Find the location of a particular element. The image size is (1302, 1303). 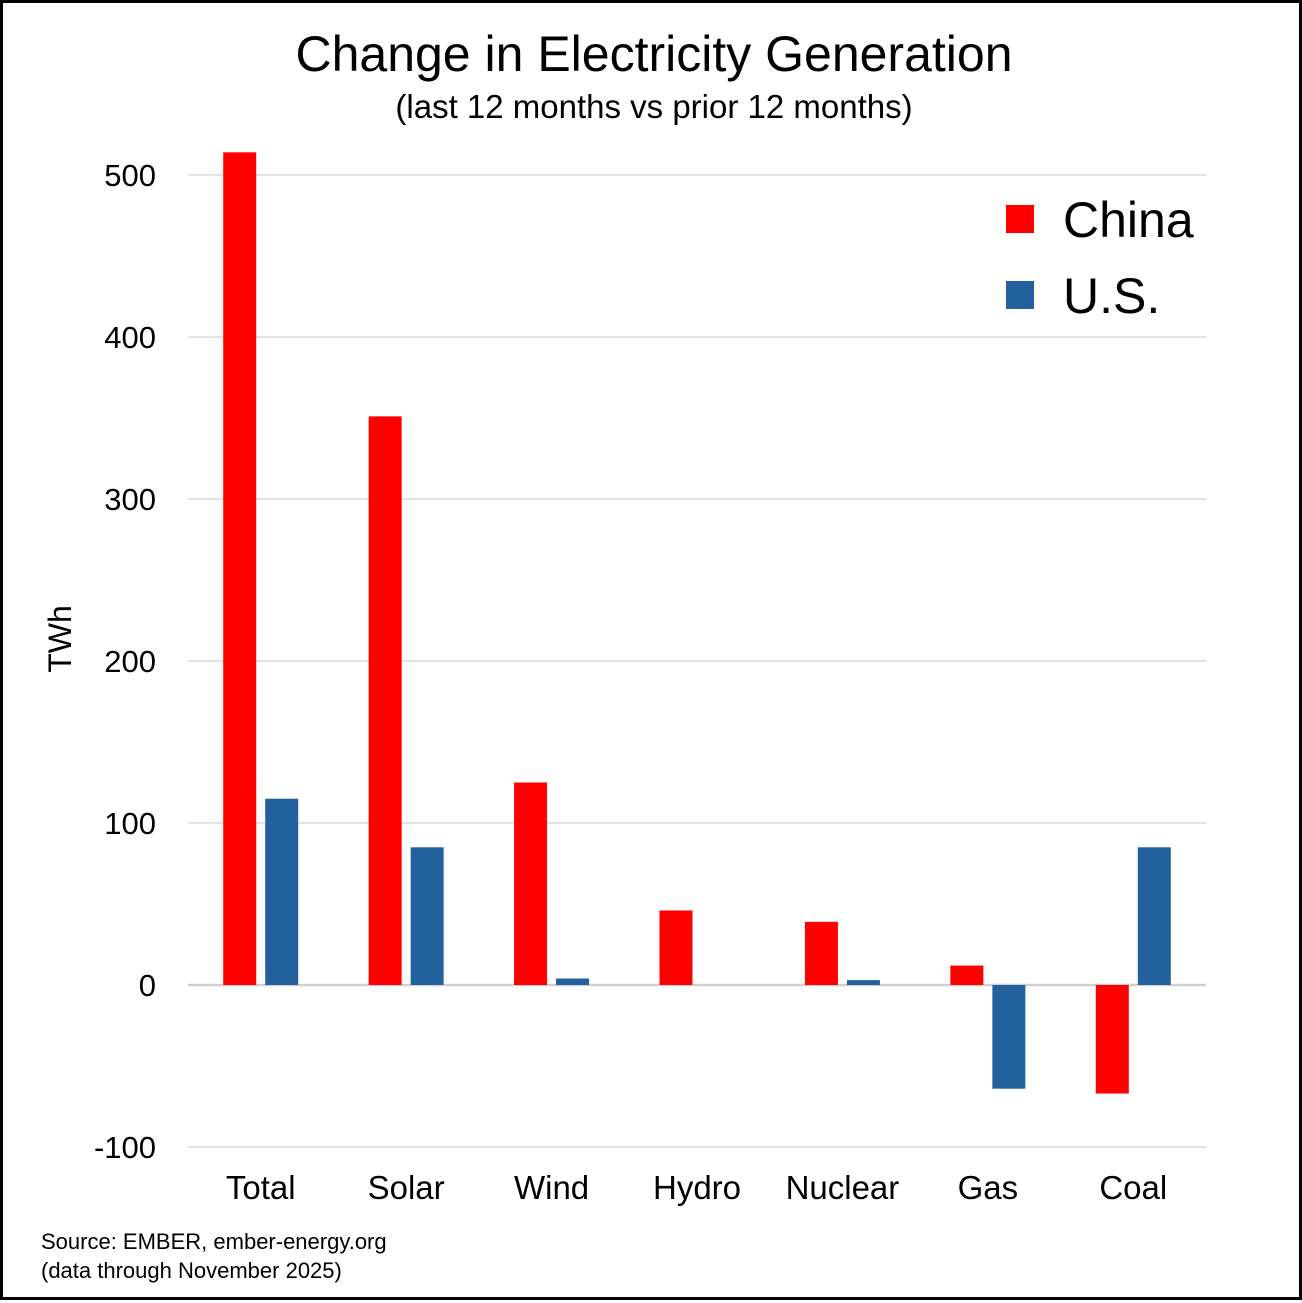

source-text: Source: EMBER, ember-energy.org is located at coordinates (214, 1241).